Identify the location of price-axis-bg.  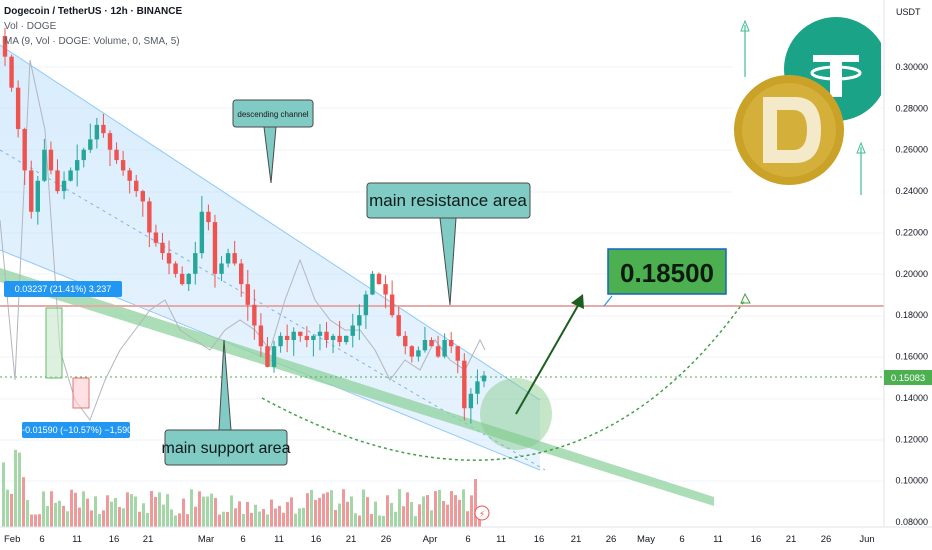
(908, 263).